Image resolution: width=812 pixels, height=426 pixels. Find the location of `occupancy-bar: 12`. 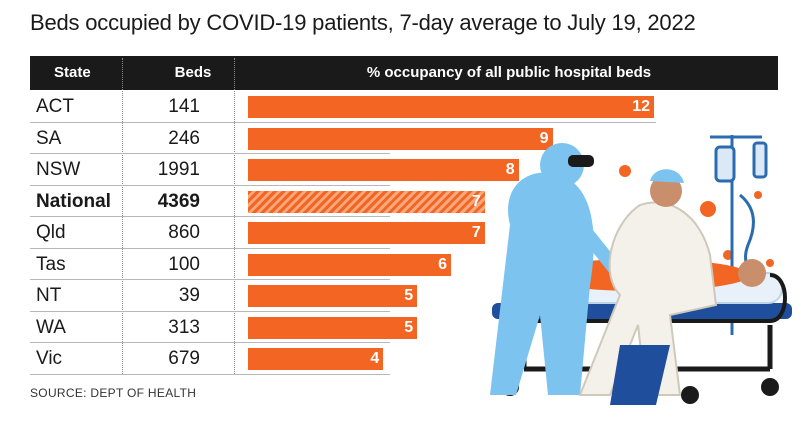

occupancy-bar: 12 is located at coordinates (451, 107).